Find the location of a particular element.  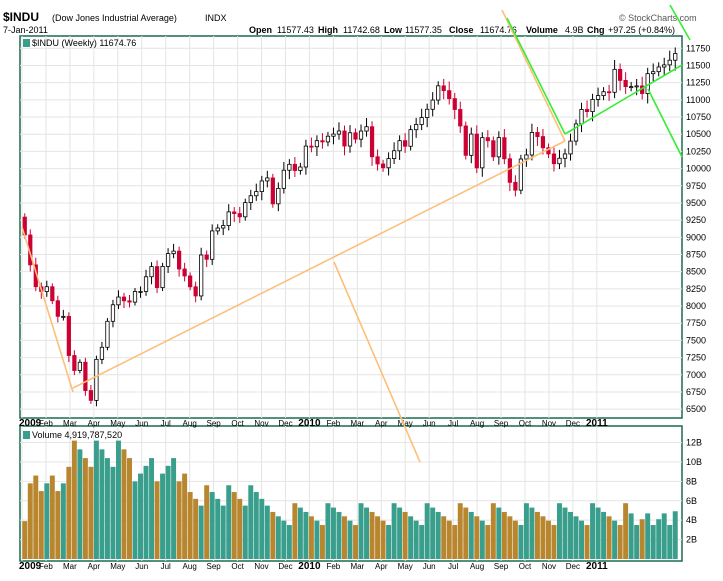

price-tick-label: 6750 is located at coordinates (696, 392).